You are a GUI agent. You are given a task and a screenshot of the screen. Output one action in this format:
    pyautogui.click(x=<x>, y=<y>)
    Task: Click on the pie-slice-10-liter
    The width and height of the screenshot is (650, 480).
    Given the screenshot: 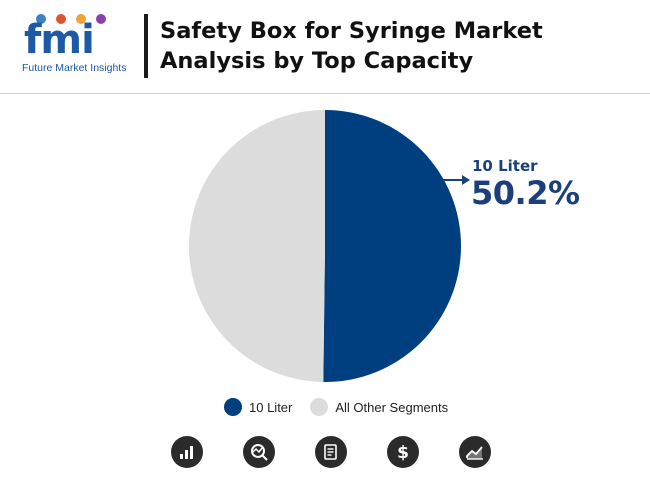 What is the action you would take?
    pyautogui.click(x=392, y=246)
    